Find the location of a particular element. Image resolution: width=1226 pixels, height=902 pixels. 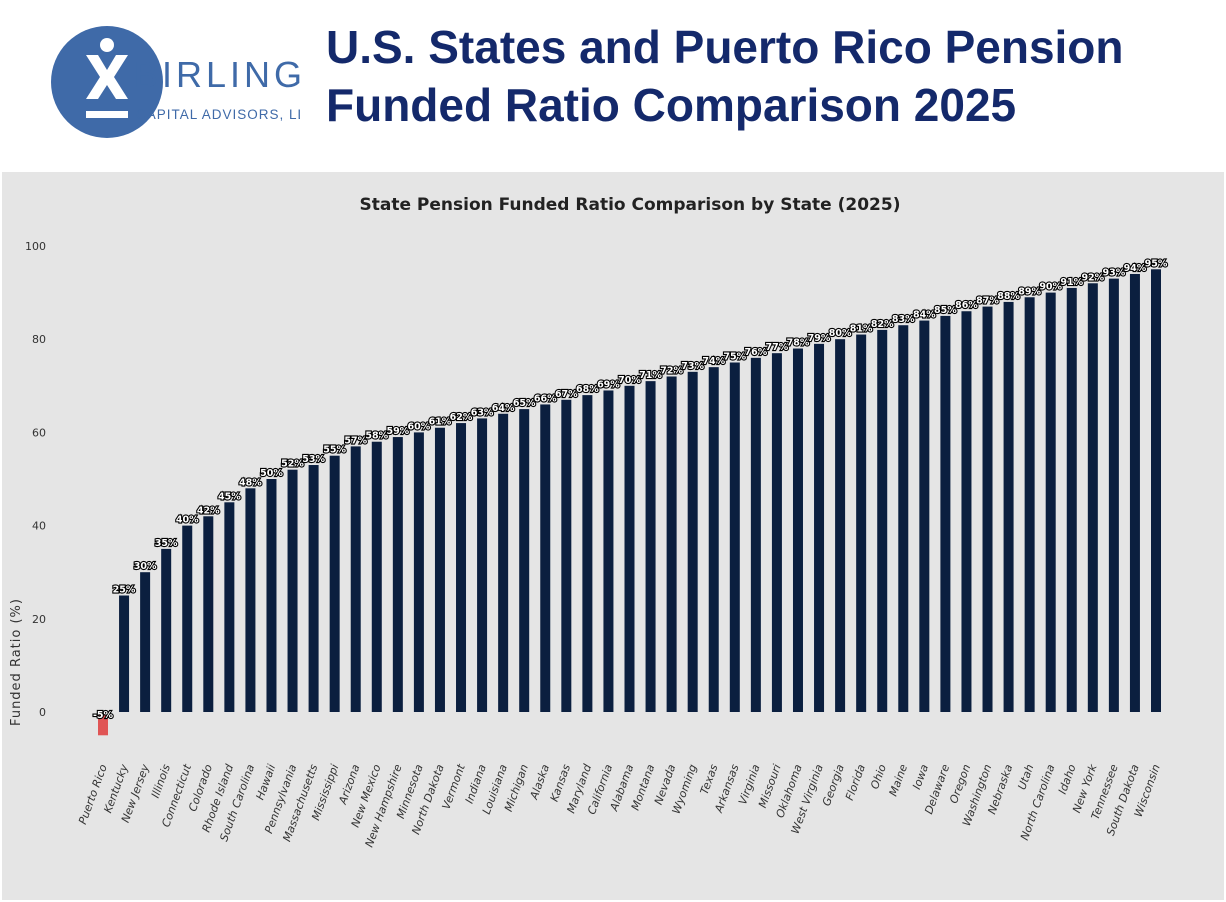

data-label: 77% is located at coordinates (777, 347).